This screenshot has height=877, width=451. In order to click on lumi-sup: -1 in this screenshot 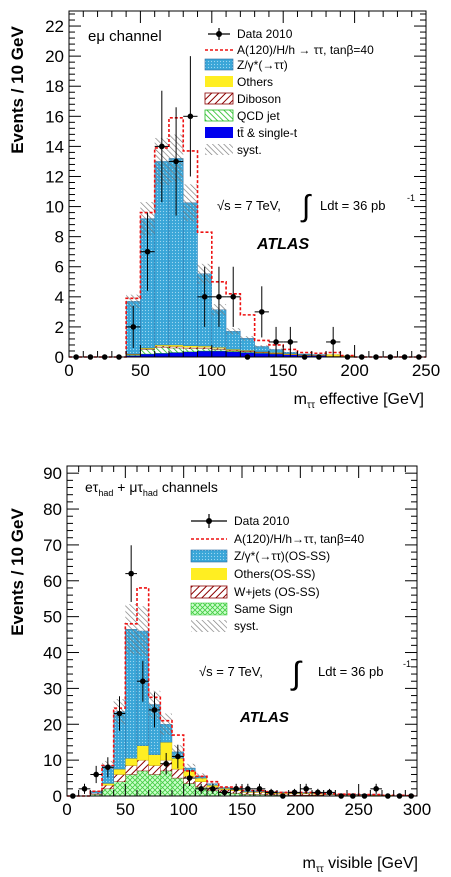, I will do `click(407, 664)`.